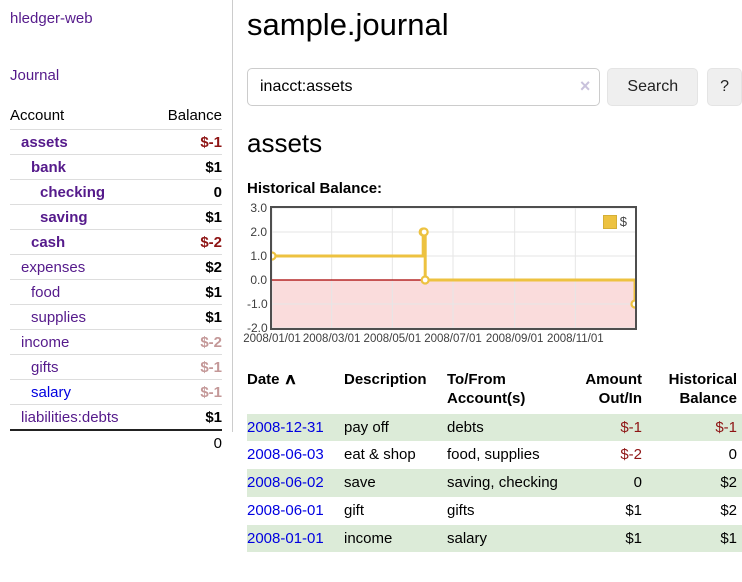  What do you see at coordinates (453, 339) in the screenshot?
I see `x-axis-tick-label: 2008/07/01` at bounding box center [453, 339].